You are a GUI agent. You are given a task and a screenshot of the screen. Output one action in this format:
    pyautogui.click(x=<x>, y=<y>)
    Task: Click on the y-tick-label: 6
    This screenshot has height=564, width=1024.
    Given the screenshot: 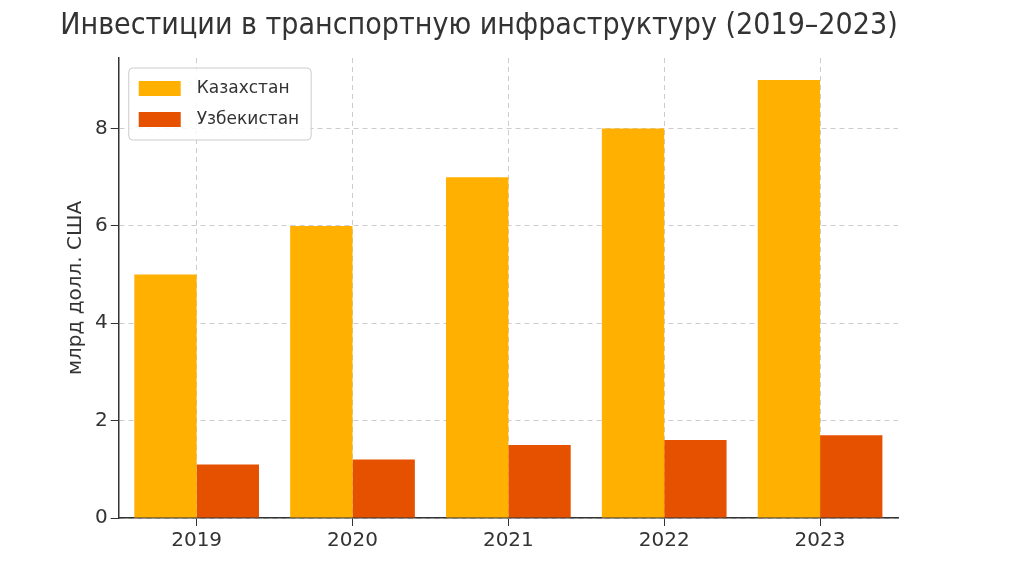 What is the action you would take?
    pyautogui.click(x=101, y=224)
    